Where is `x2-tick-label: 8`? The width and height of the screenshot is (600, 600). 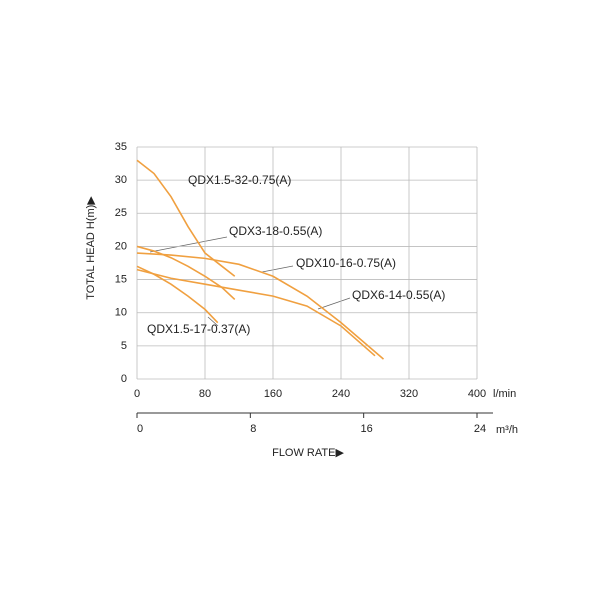 x2-tick-label: 8 is located at coordinates (253, 429).